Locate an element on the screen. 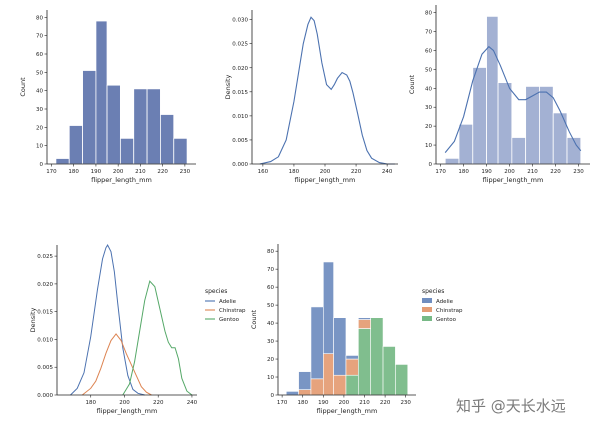 The width and height of the screenshot is (600, 428). x-tick-label: 210 is located at coordinates (364, 403).